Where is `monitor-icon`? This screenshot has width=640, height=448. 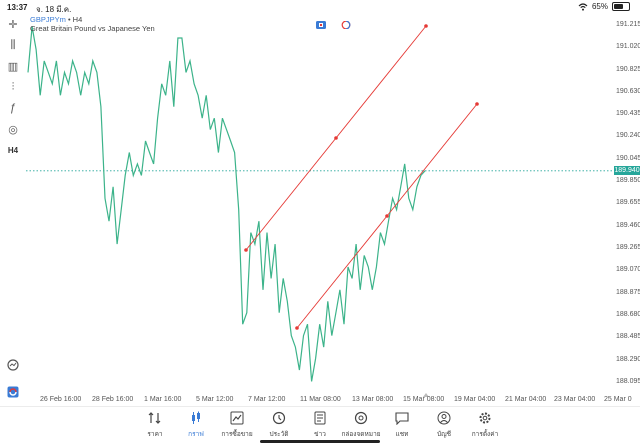
monitor-icon is located at coordinates (13, 365).